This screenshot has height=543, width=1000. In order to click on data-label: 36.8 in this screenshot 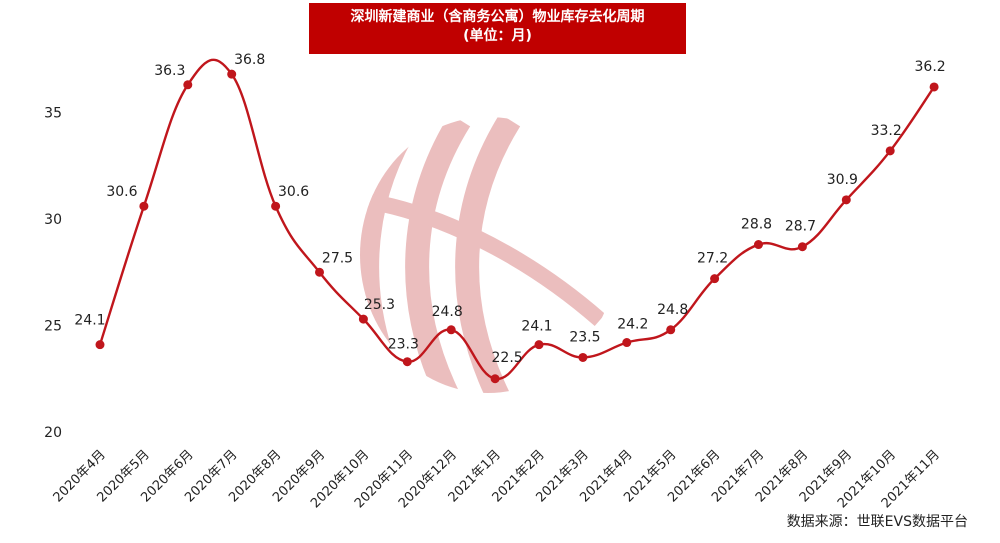, I will do `click(249, 60)`.